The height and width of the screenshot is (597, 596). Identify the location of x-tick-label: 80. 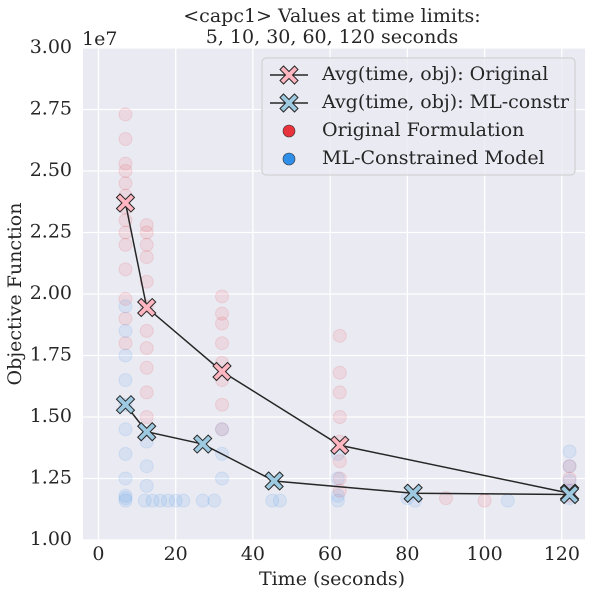
(407, 554).